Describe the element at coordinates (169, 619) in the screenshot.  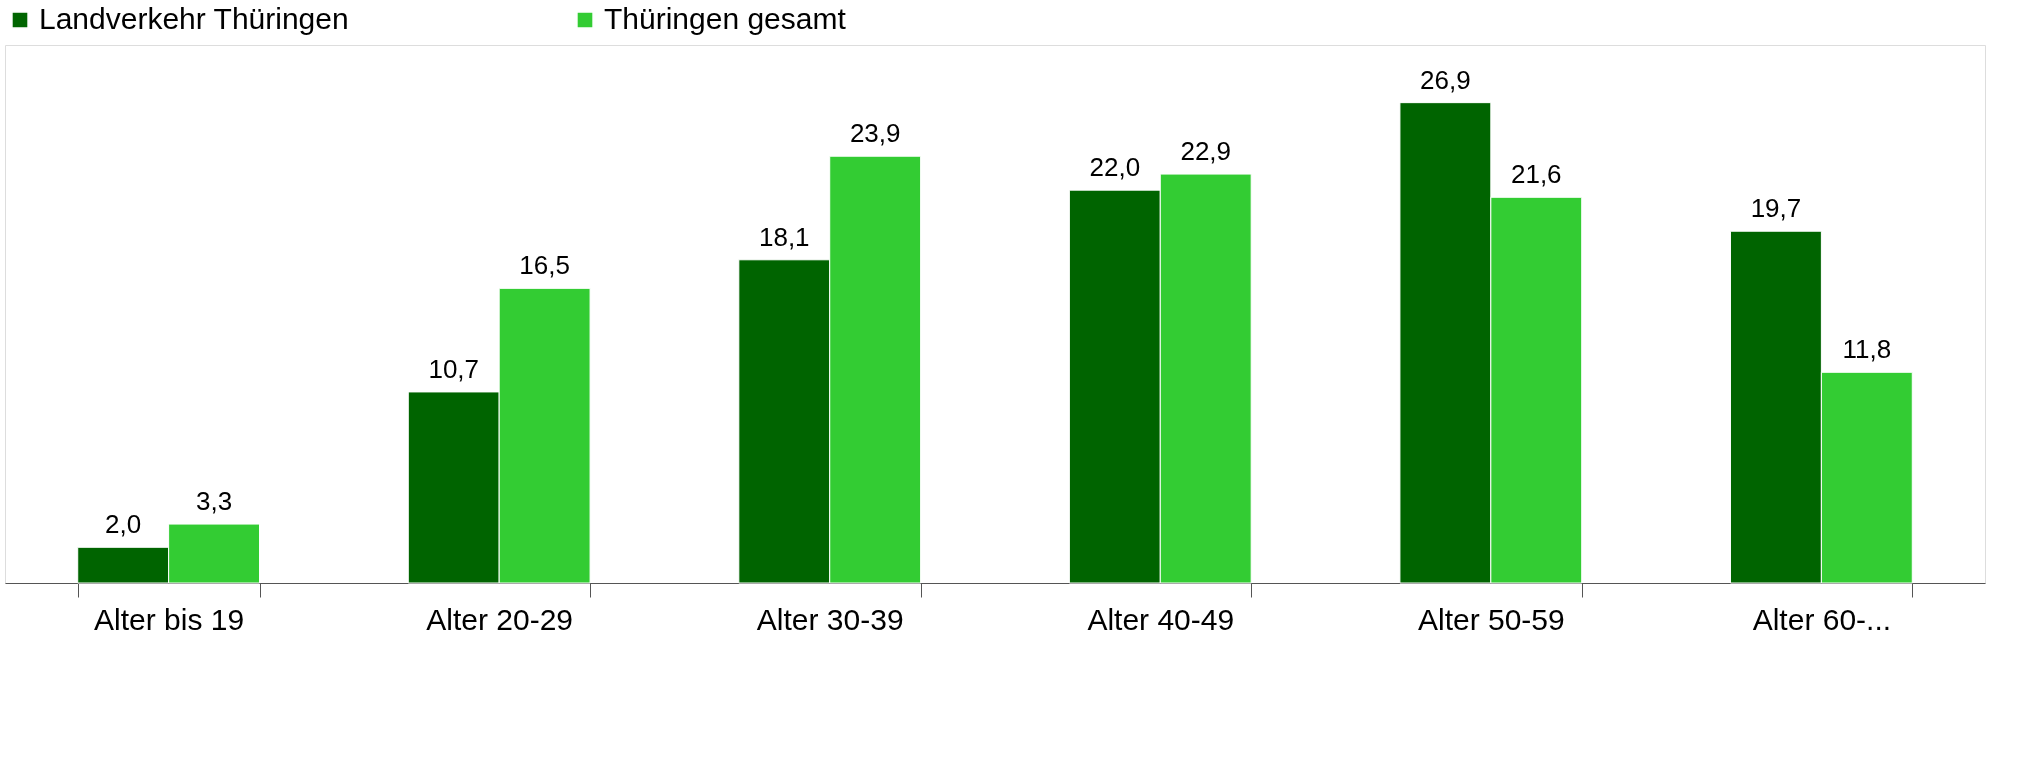
I see `x-tick-label: Alter bis 19` at that location.